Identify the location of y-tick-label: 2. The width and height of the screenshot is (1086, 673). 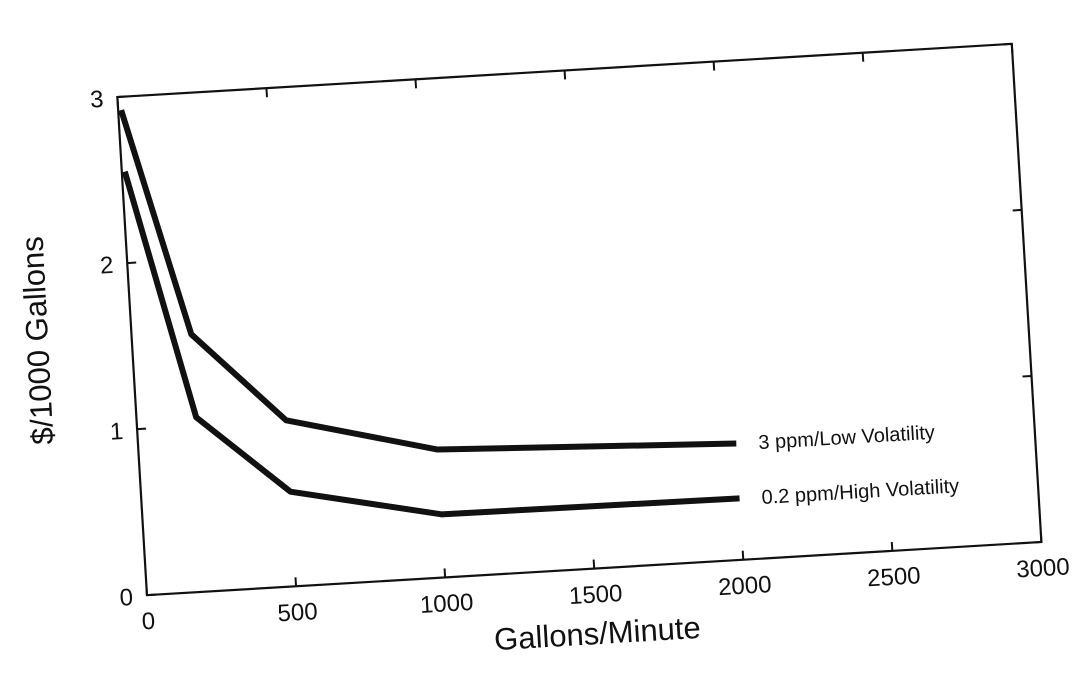
(106, 266).